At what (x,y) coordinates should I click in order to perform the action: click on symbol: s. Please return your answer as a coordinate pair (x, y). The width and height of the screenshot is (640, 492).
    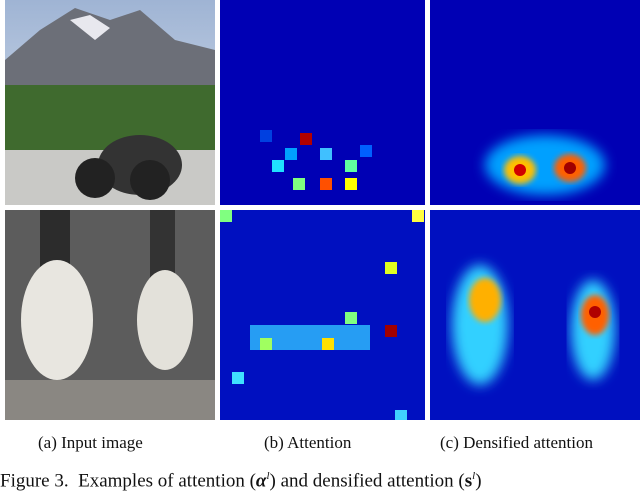
    Looking at the image, I should click on (468, 481).